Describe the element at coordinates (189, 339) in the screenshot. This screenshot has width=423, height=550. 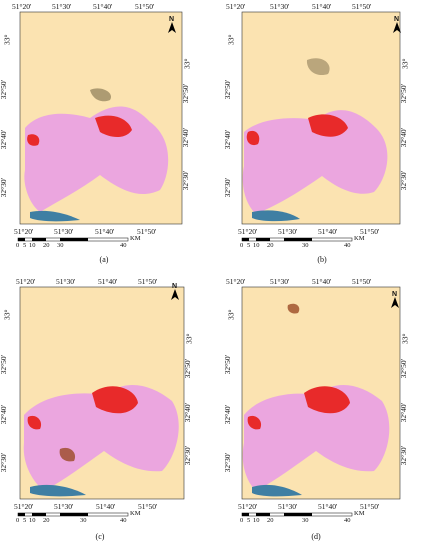
I see `lat-label-c-right-1: 33°` at that location.